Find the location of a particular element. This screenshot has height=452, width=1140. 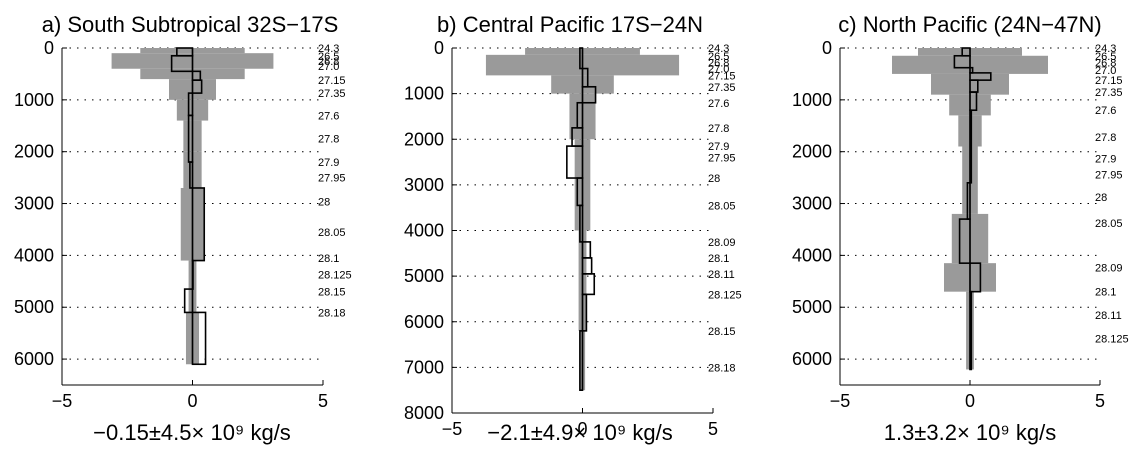

x-axis-label: −0.15±4.5× 10⁹ kg/s is located at coordinates (192, 432).